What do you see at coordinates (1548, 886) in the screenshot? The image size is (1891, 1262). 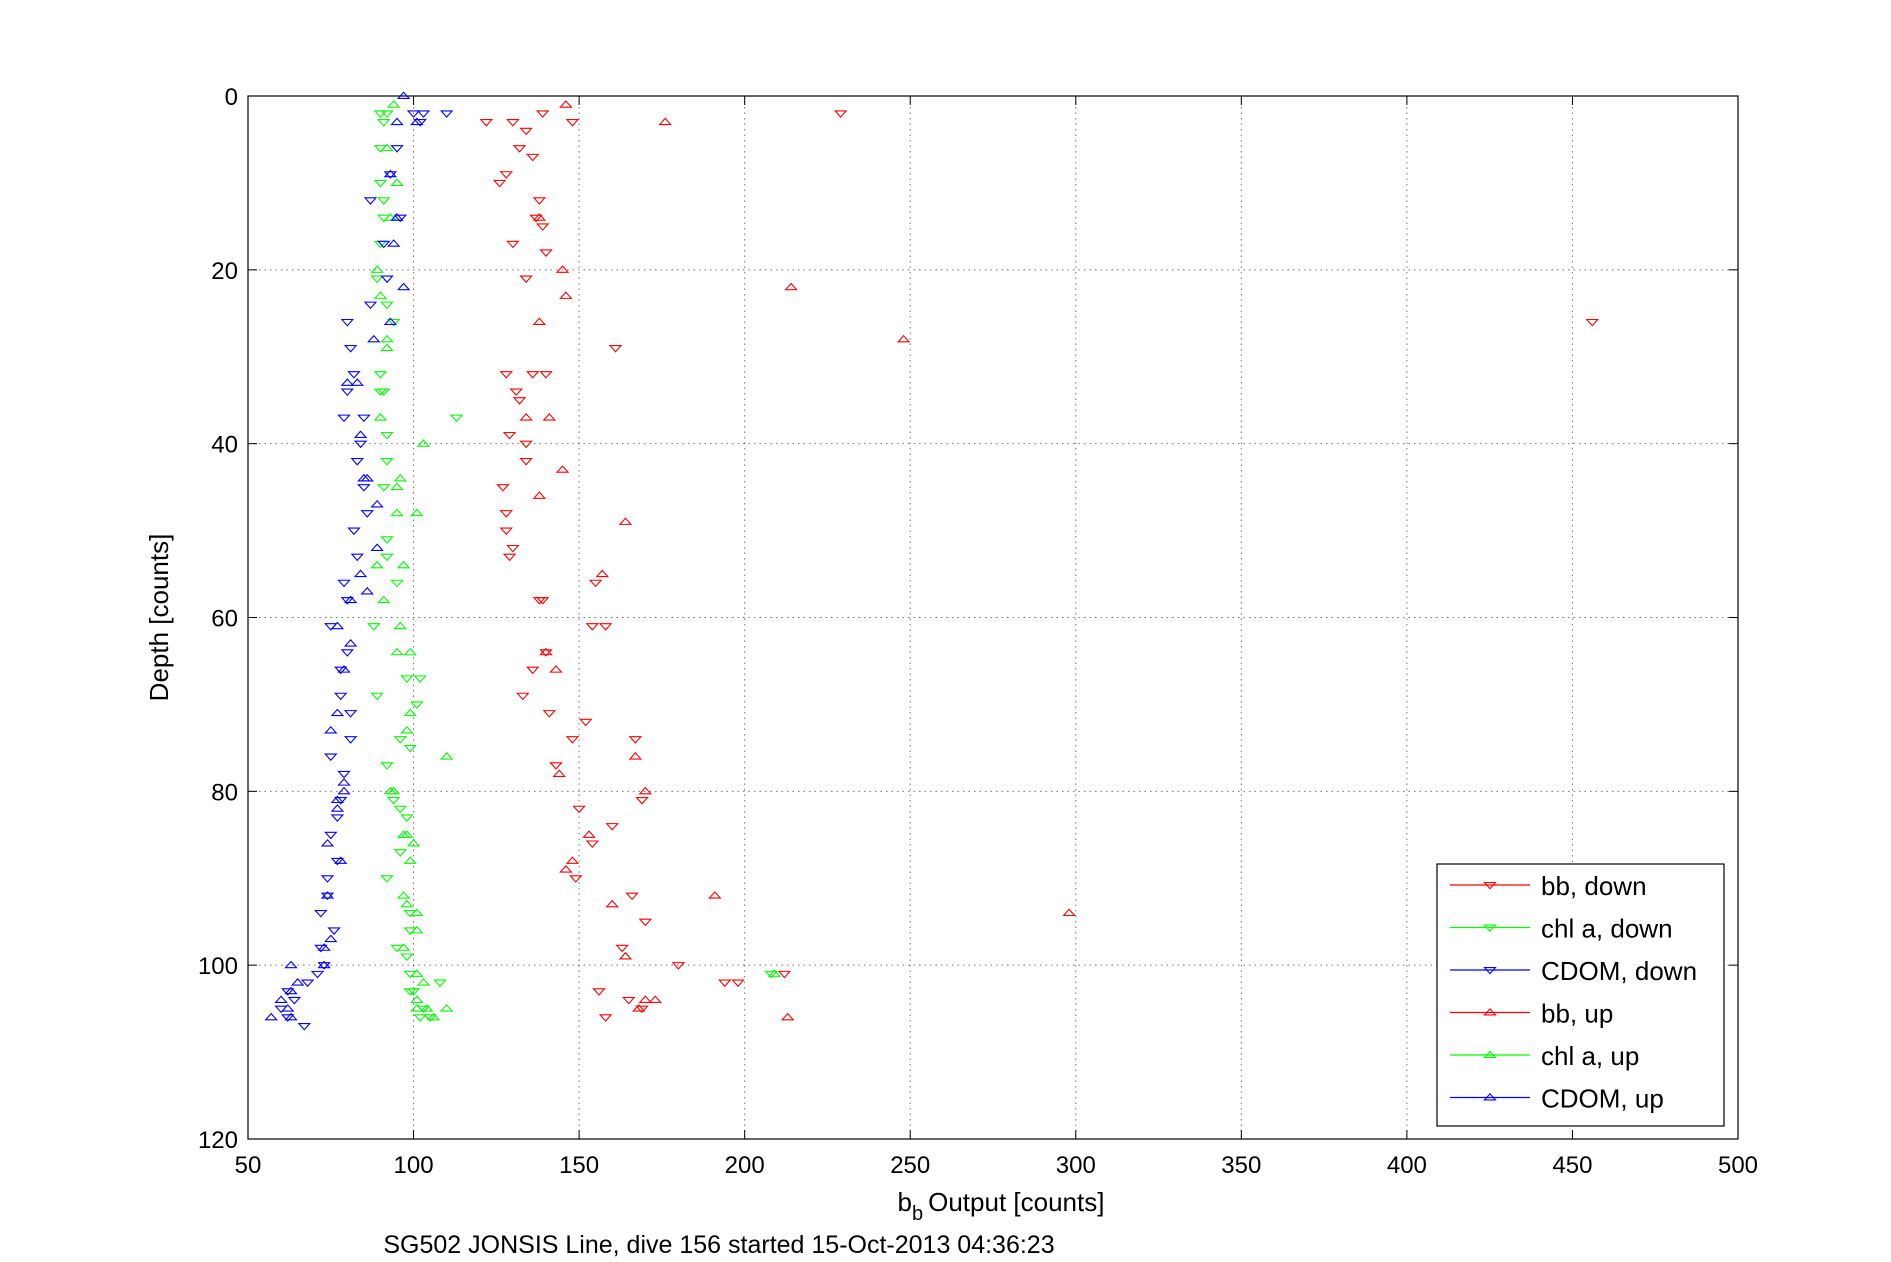 I see `legend-item: bb, down` at bounding box center [1548, 886].